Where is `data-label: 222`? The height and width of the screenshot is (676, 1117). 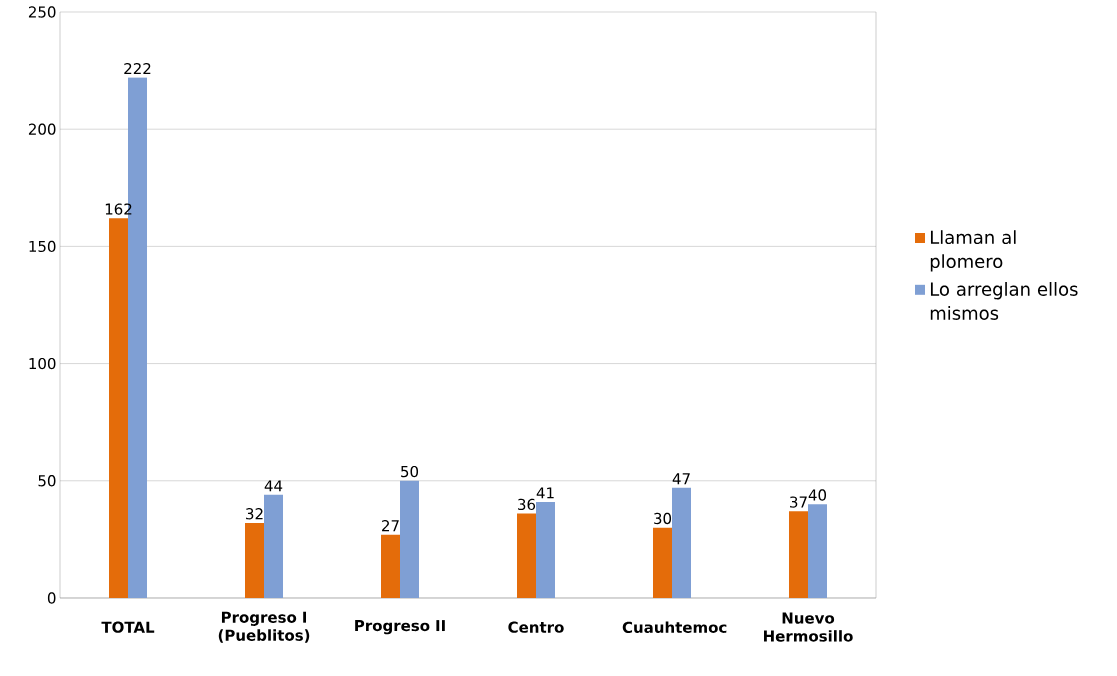
data-label: 222 is located at coordinates (137, 68).